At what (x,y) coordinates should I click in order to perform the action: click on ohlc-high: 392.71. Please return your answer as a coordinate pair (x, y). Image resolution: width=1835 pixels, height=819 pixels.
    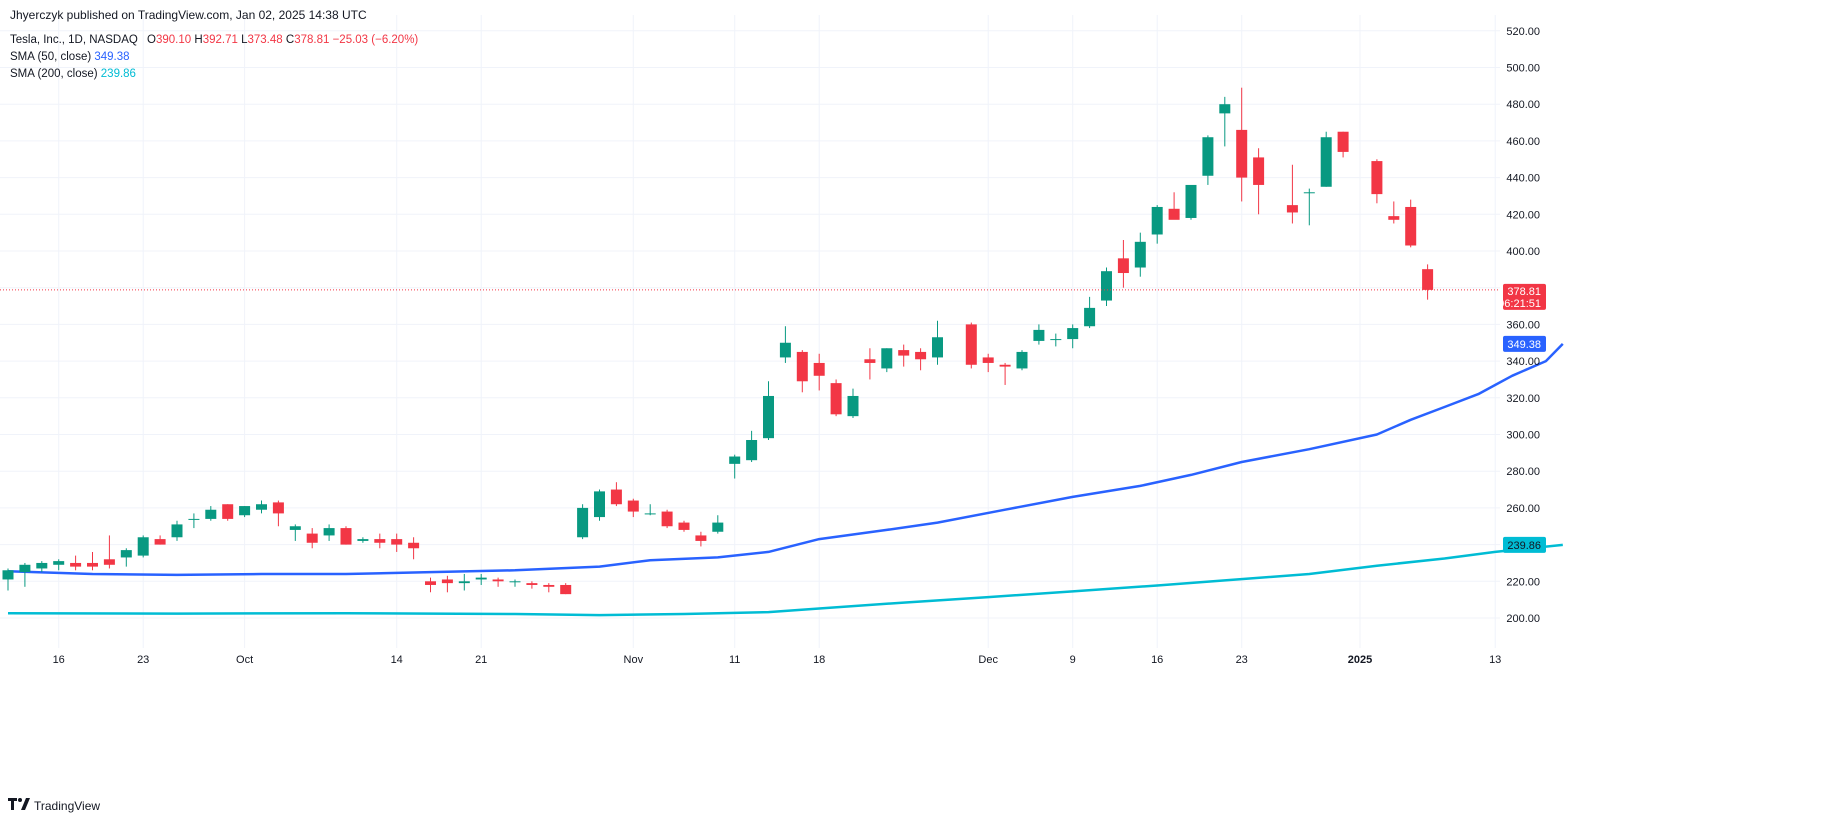
    Looking at the image, I should click on (220, 40).